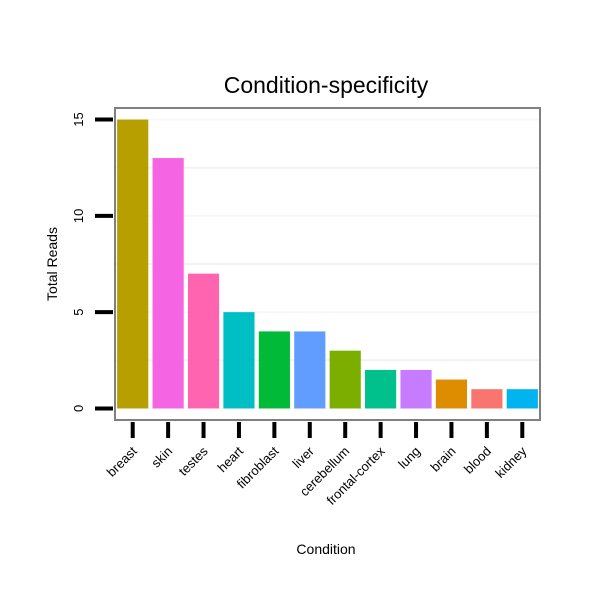 This screenshot has height=600, width=600. What do you see at coordinates (52, 264) in the screenshot?
I see `y-axis-title: Total Reads` at bounding box center [52, 264].